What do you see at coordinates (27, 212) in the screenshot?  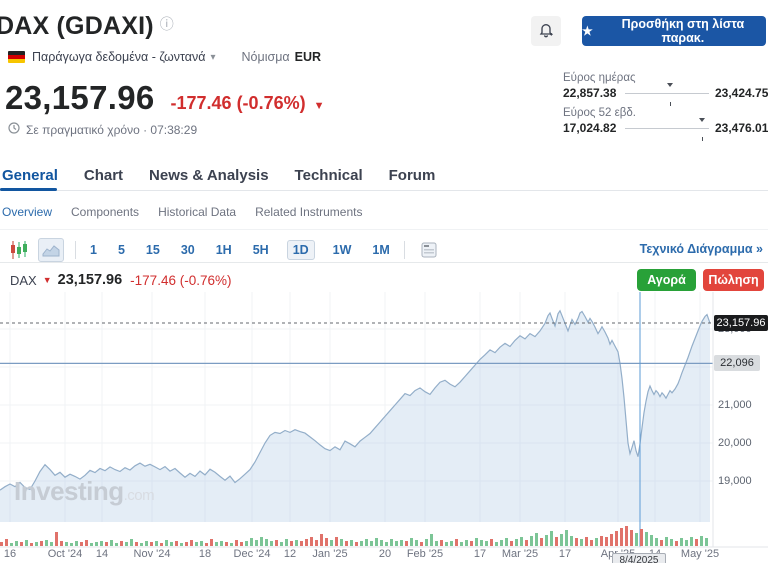 I see `subtab-overview: Overview` at bounding box center [27, 212].